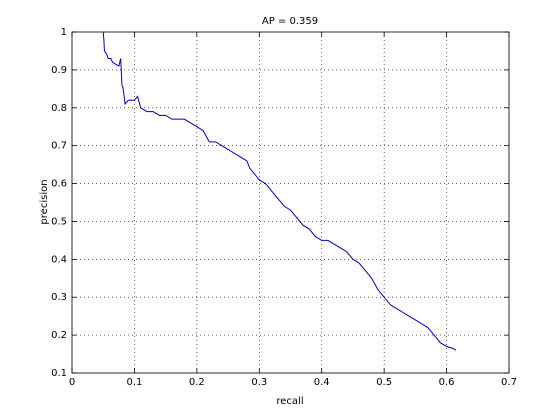 The height and width of the screenshot is (420, 560). What do you see at coordinates (59, 184) in the screenshot?
I see `y-tick-label: 0.6` at bounding box center [59, 184].